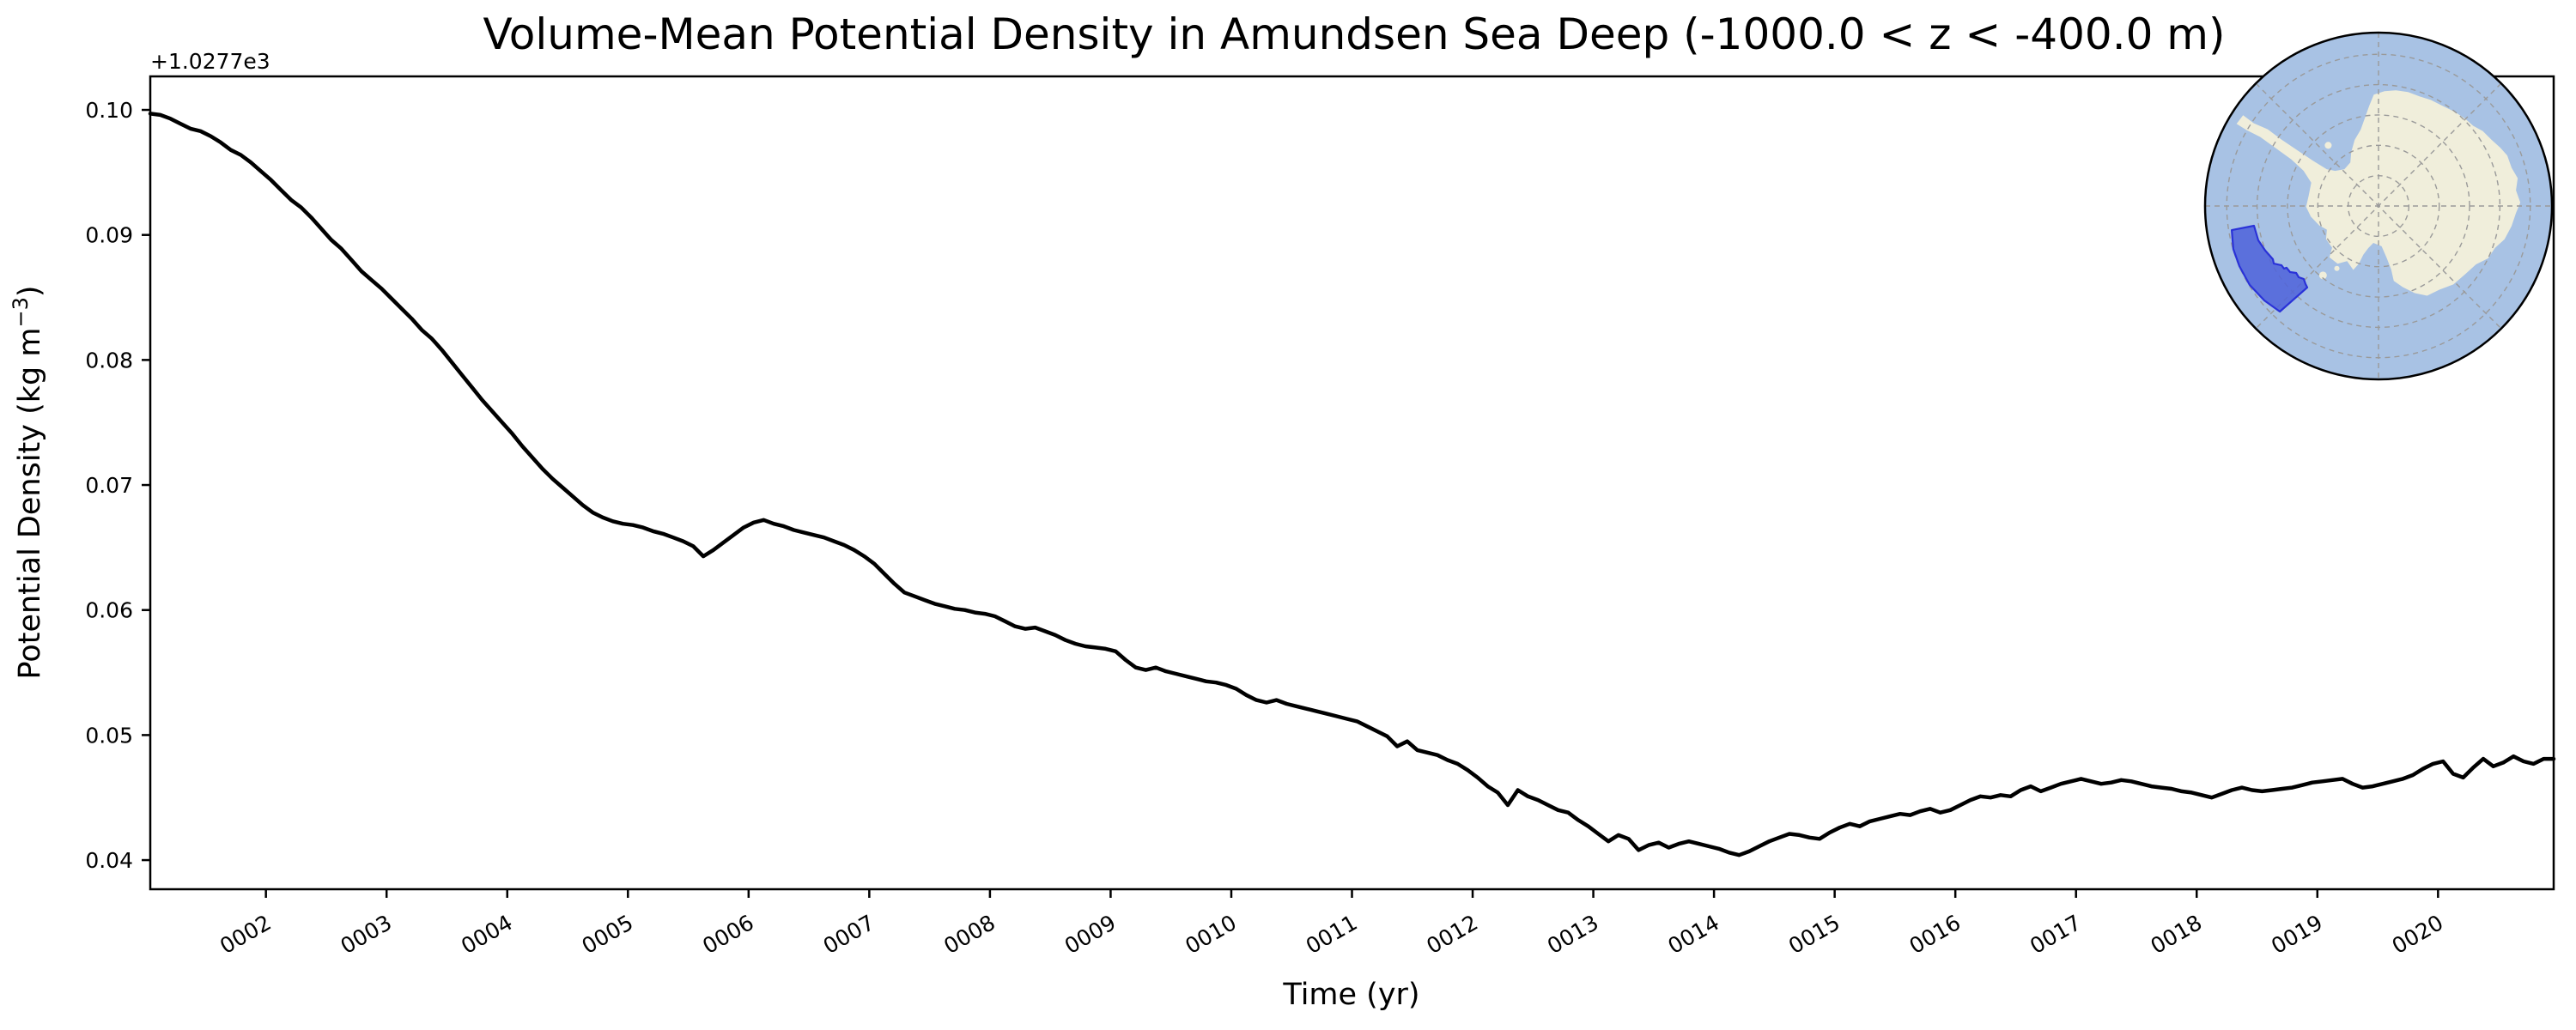 This screenshot has height=1030, width=2576. I want to click on x-axis-label: Time (yr), so click(1350, 995).